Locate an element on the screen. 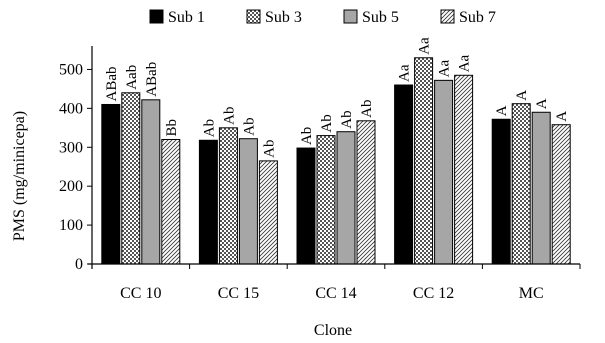 The width and height of the screenshot is (605, 343). legend: Sub 1 Sub 3 Sub 5 Sub 7 is located at coordinates (322, 17).